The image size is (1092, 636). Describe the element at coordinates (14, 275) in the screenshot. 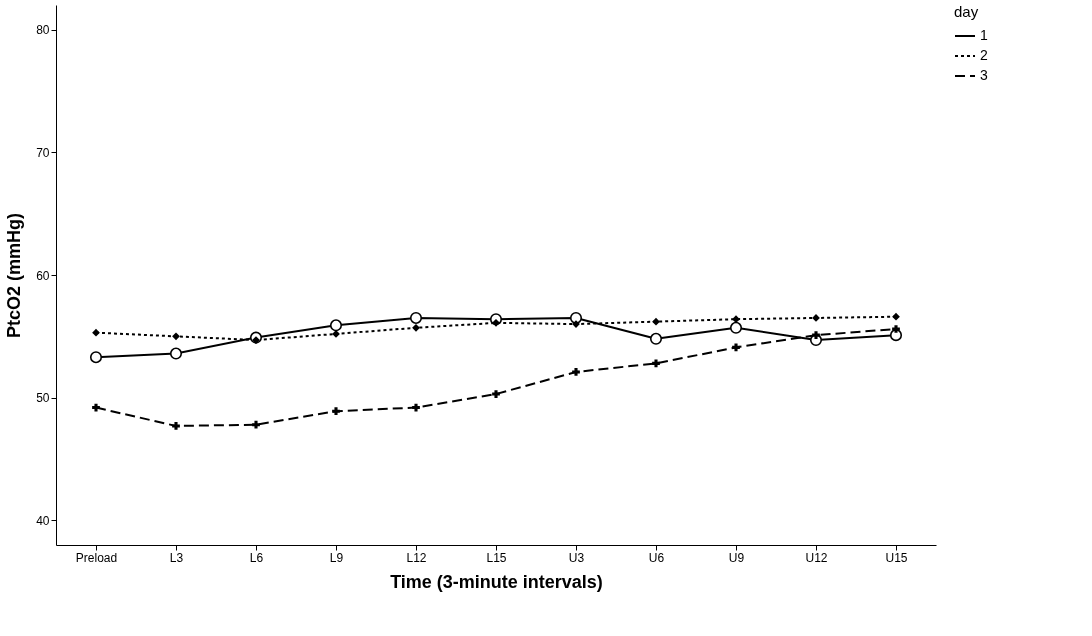

I see `y-axis-title: PtcO2 (mmHg)` at that location.